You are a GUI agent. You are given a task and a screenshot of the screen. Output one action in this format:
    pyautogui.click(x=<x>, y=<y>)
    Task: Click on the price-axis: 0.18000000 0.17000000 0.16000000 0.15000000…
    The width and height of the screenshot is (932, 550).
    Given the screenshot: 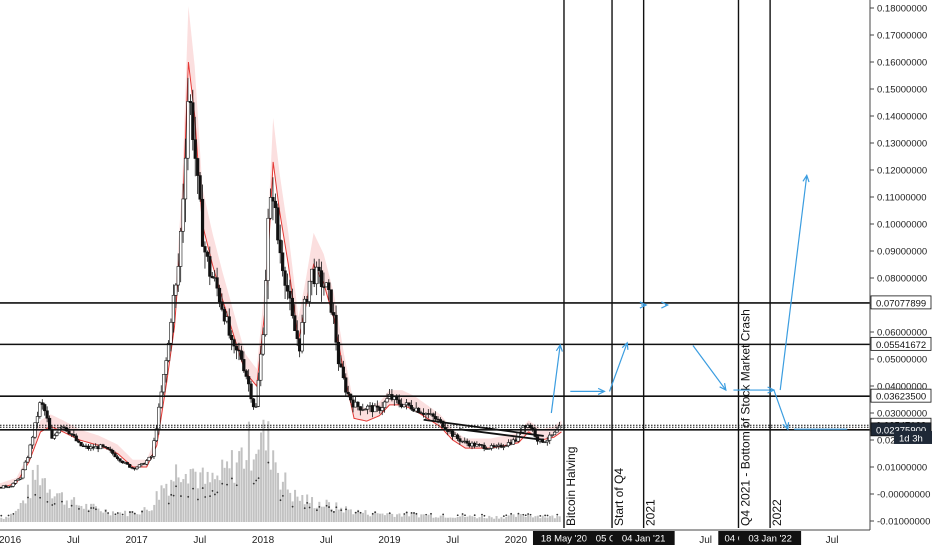 What is the action you would take?
    pyautogui.click(x=900, y=275)
    